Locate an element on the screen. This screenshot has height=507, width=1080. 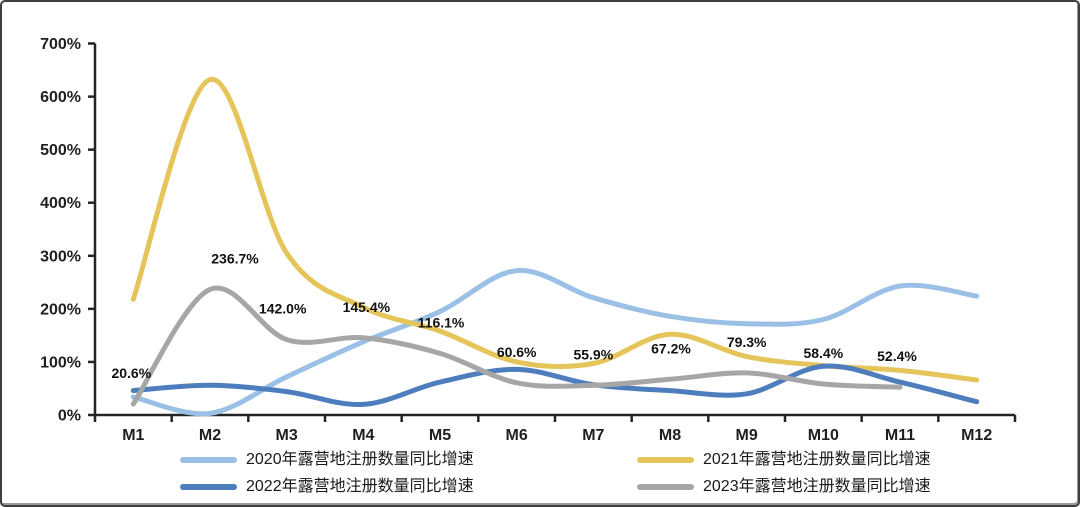
data-label: 116.1% is located at coordinates (441, 322).